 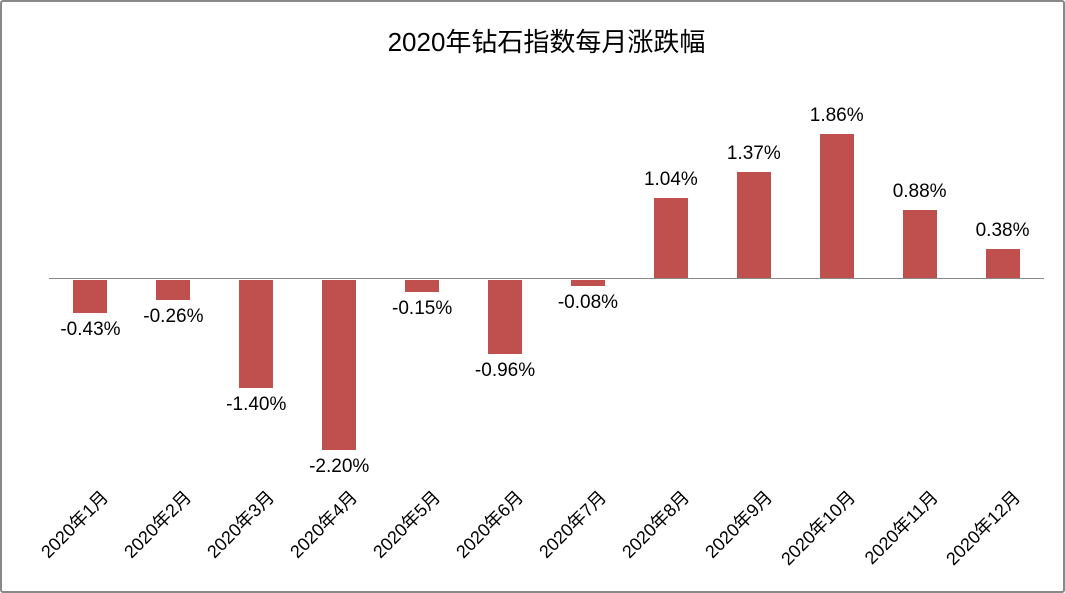 What do you see at coordinates (490, 524) in the screenshot?
I see `x-axis-tick-label: 2020年6月` at bounding box center [490, 524].